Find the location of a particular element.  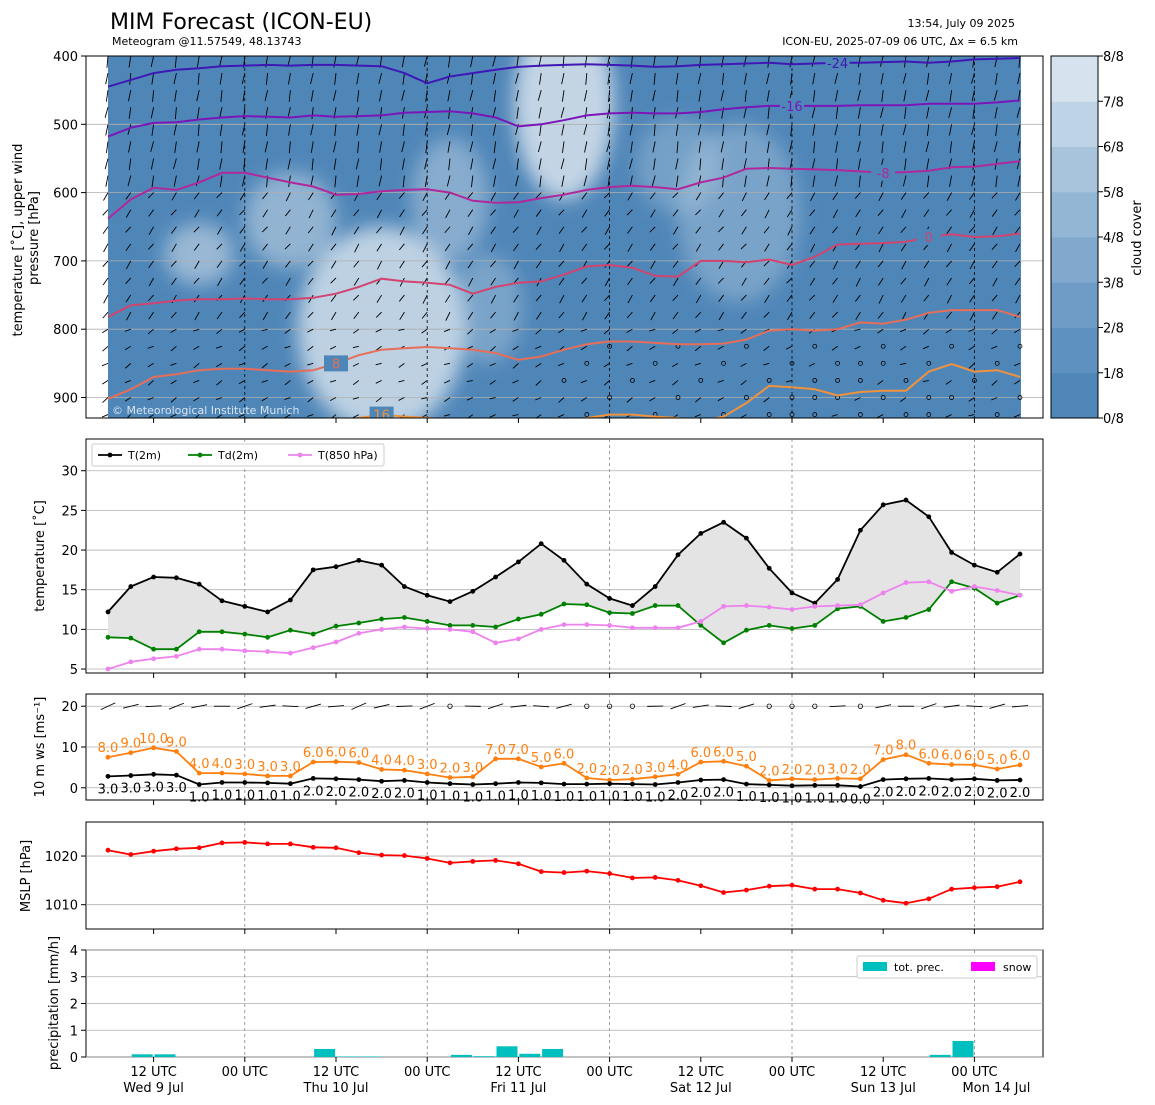

t2m-point is located at coordinates (359, 560).